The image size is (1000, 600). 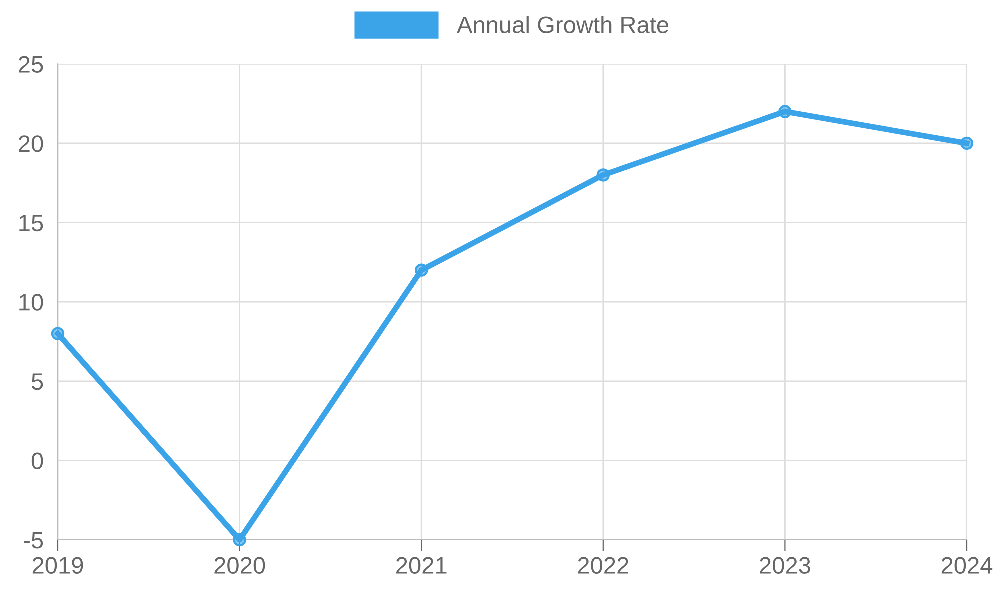 What do you see at coordinates (38, 461) in the screenshot?
I see `y-tick-label: 0` at bounding box center [38, 461].